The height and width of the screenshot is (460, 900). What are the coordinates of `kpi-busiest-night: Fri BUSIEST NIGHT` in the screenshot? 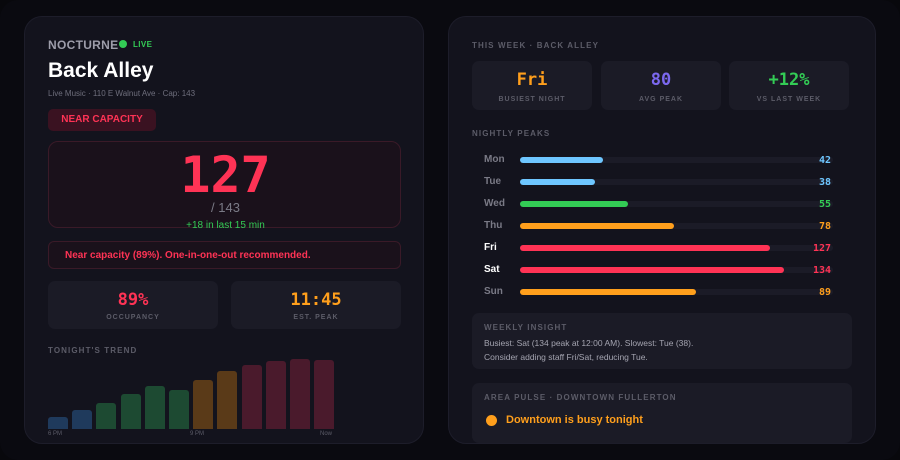 It's located at (532, 85).